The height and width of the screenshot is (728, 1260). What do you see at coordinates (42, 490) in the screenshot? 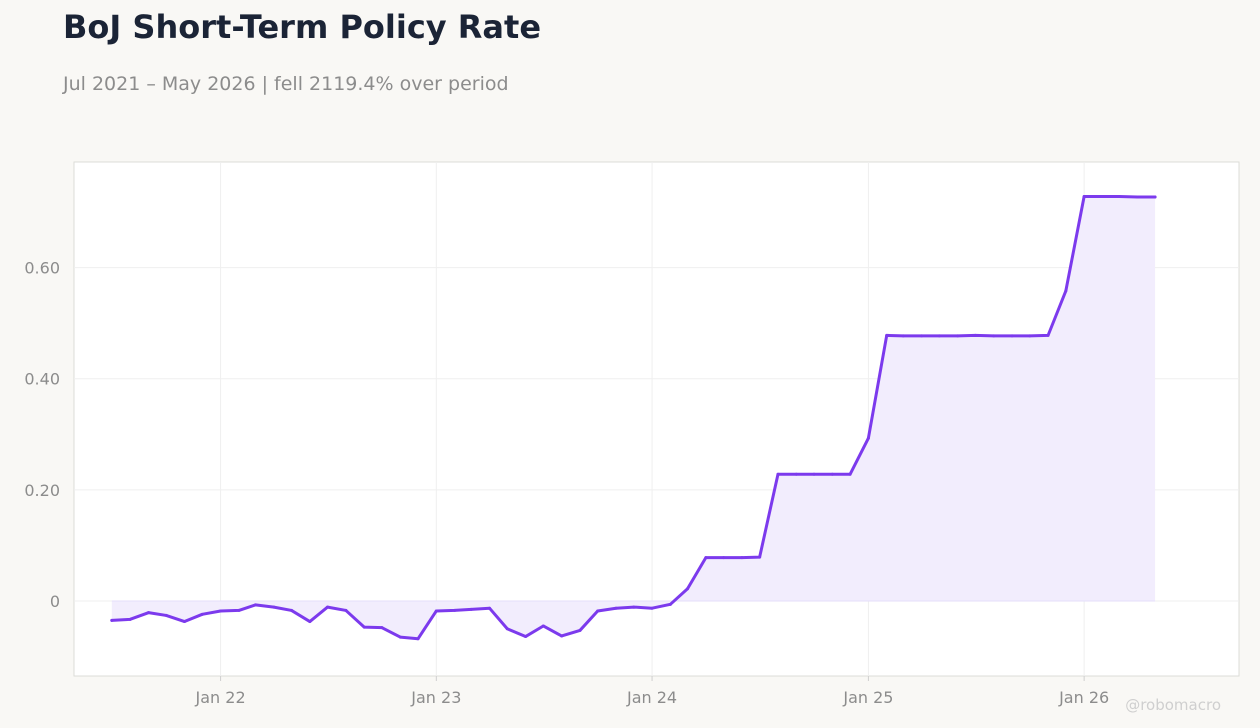
I see `y-tick-label: 0.20` at bounding box center [42, 490].